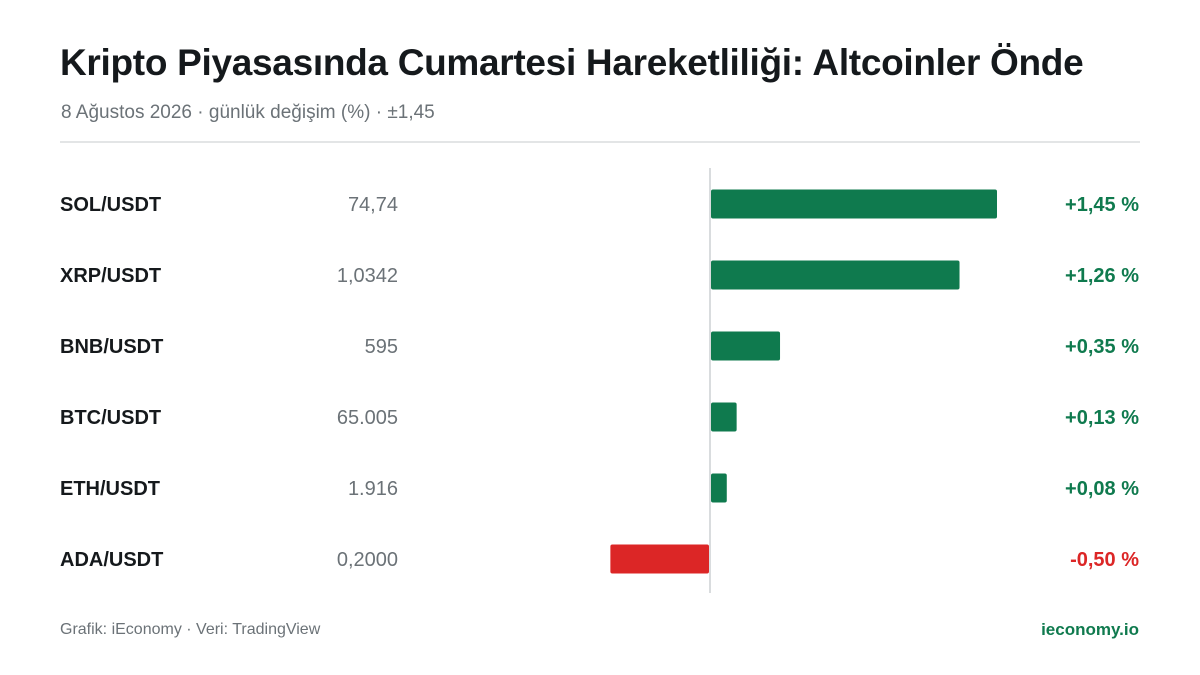  Describe the element at coordinates (381, 347) in the screenshot. I see `price-label: 595` at that location.